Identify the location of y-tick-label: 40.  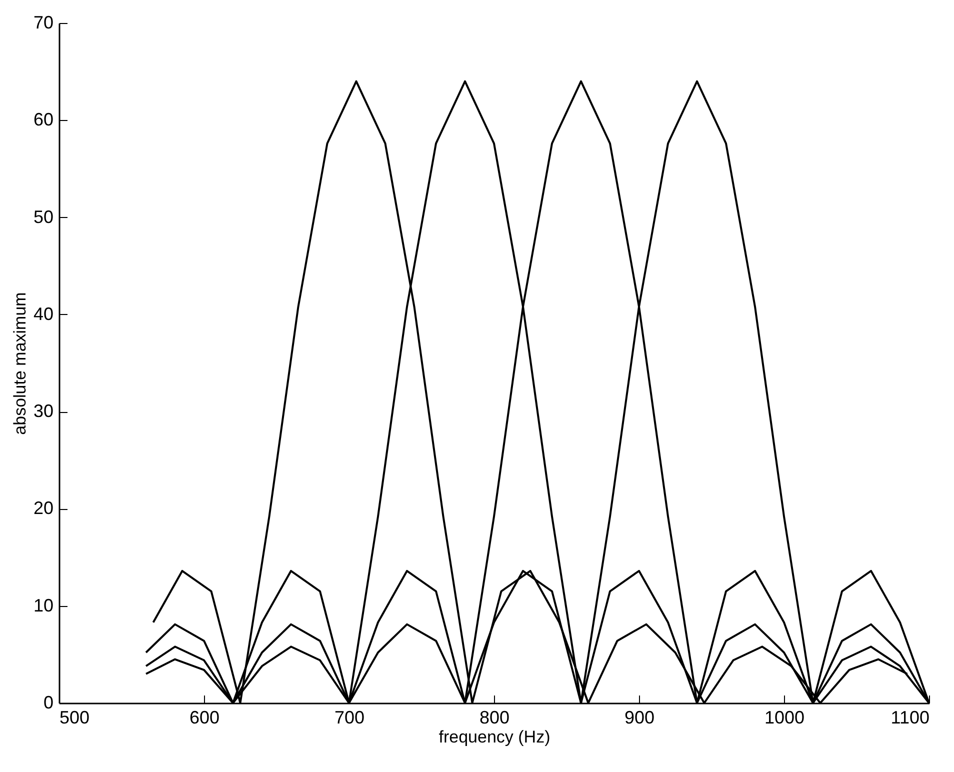
(43, 314).